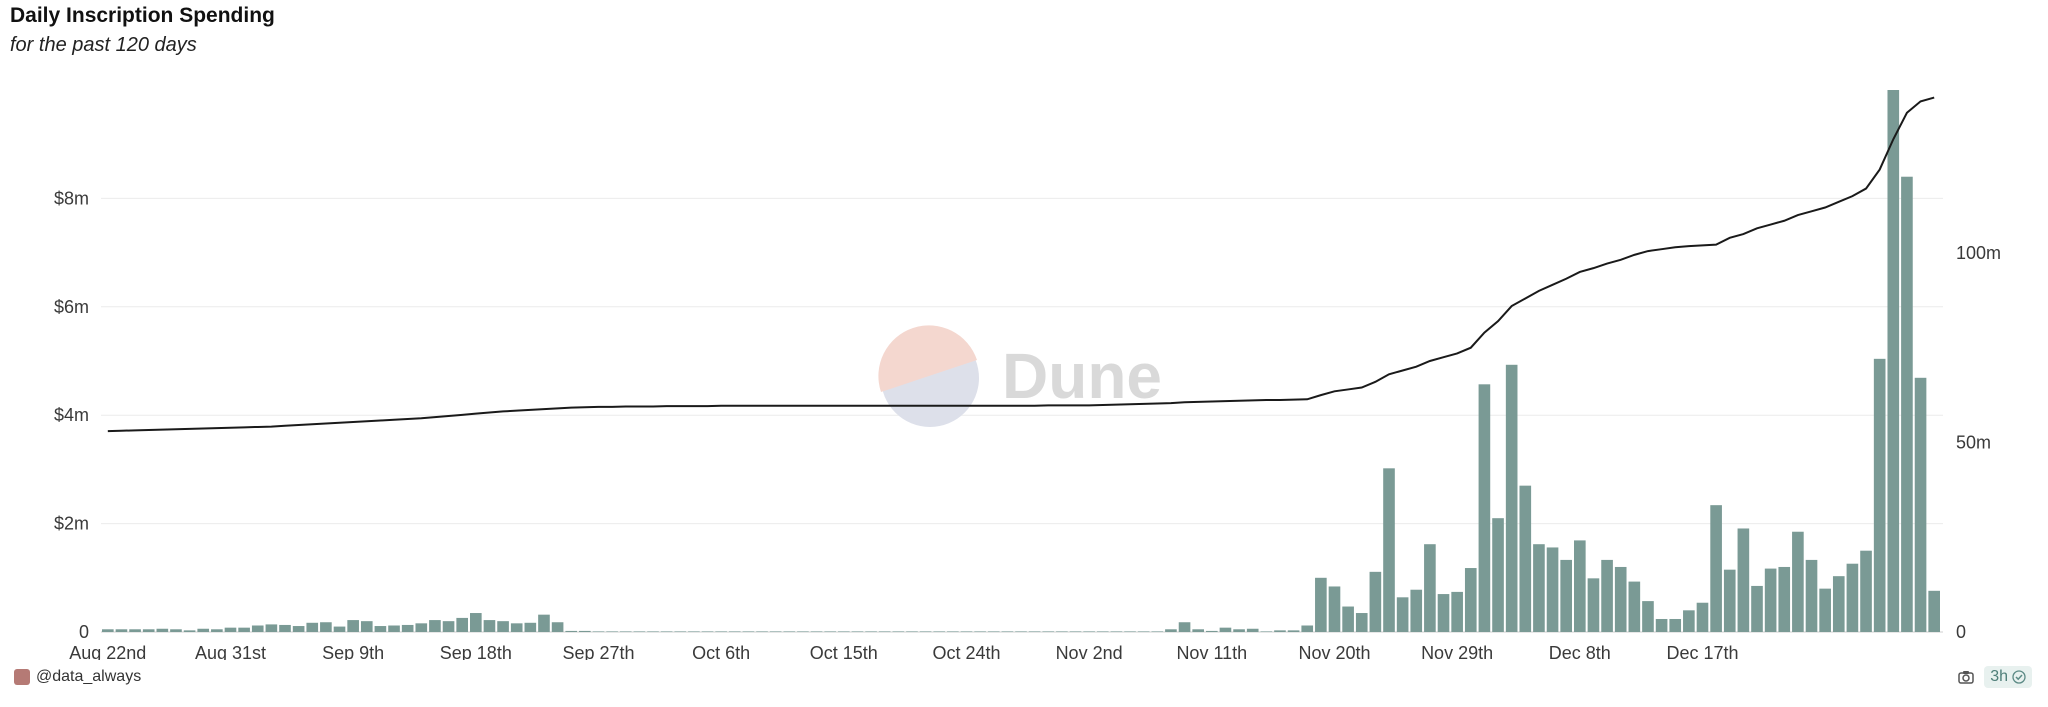  Describe the element at coordinates (1966, 677) in the screenshot. I see `camera-icon` at that location.